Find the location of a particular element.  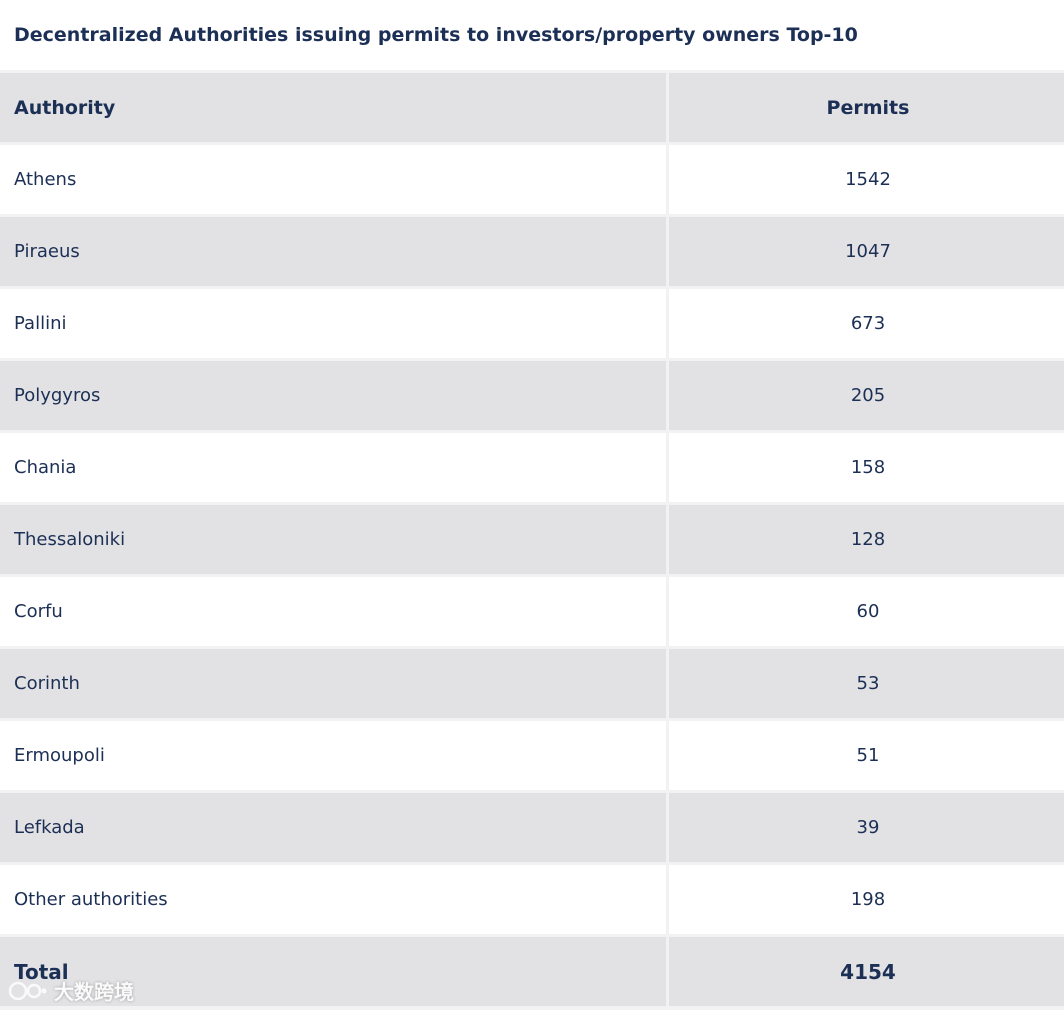

authority-cell: Lefkada is located at coordinates (333, 827).